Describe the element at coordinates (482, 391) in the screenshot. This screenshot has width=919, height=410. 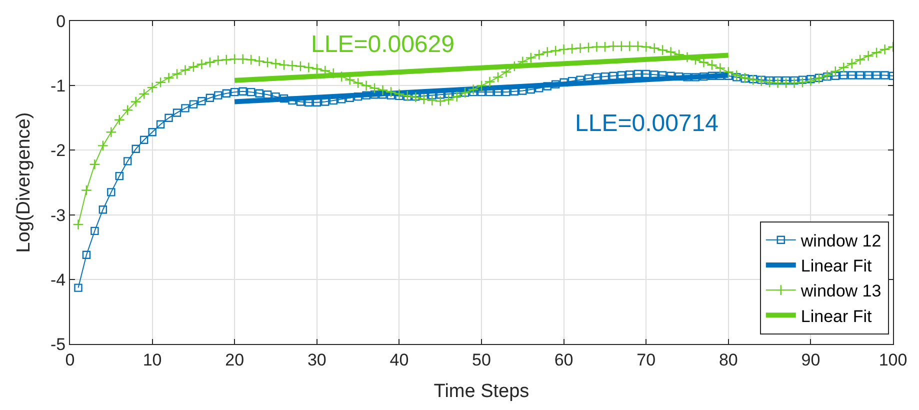
I see `x-axis-title: Time Steps` at that location.